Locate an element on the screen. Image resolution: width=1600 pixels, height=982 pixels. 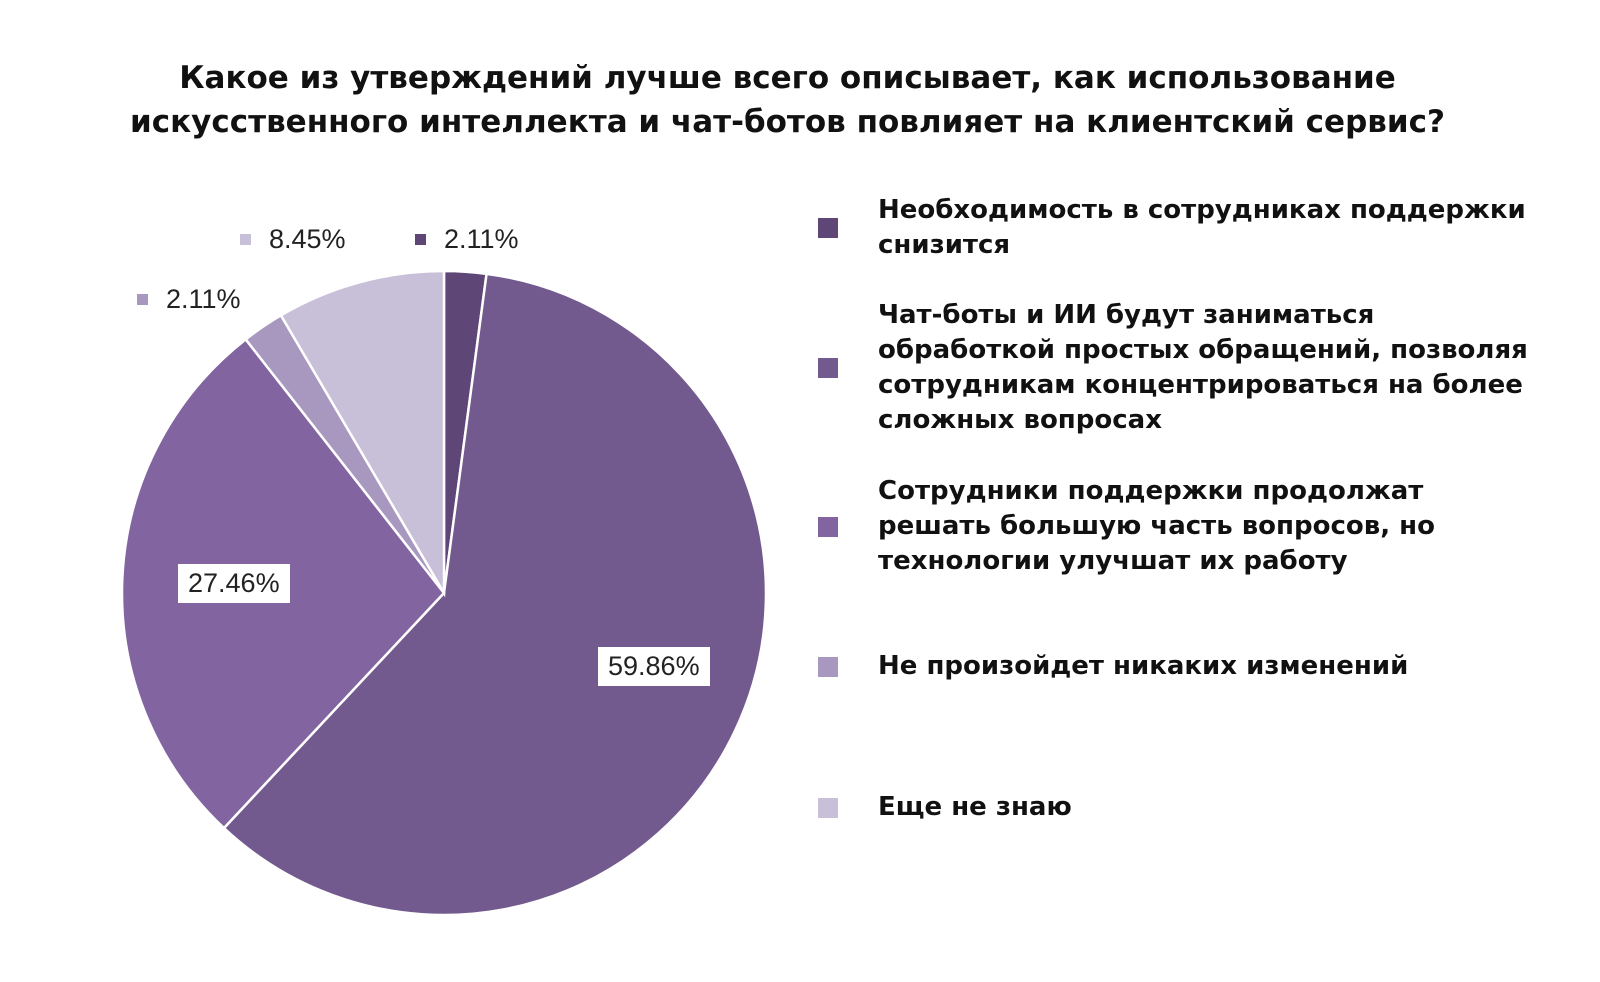
data-label: 8.45% is located at coordinates (293, 239).